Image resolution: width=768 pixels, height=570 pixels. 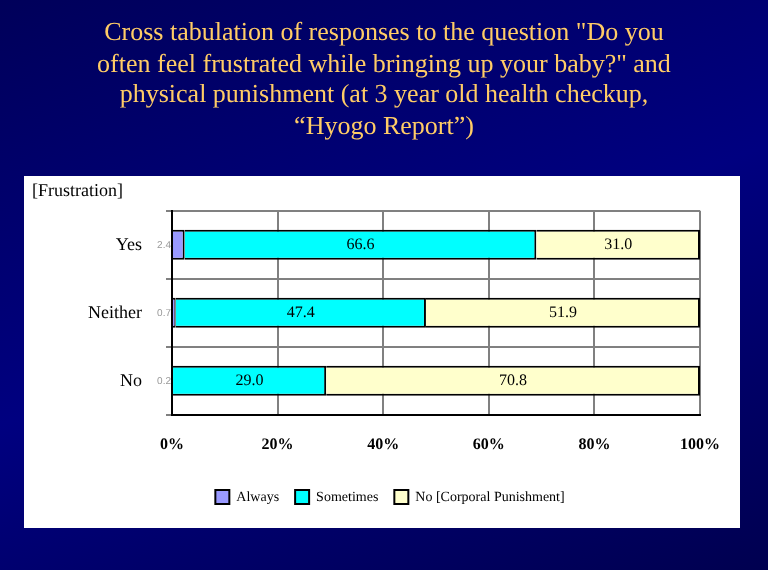 I want to click on y-tick-label: Yes, so click(x=129, y=243).